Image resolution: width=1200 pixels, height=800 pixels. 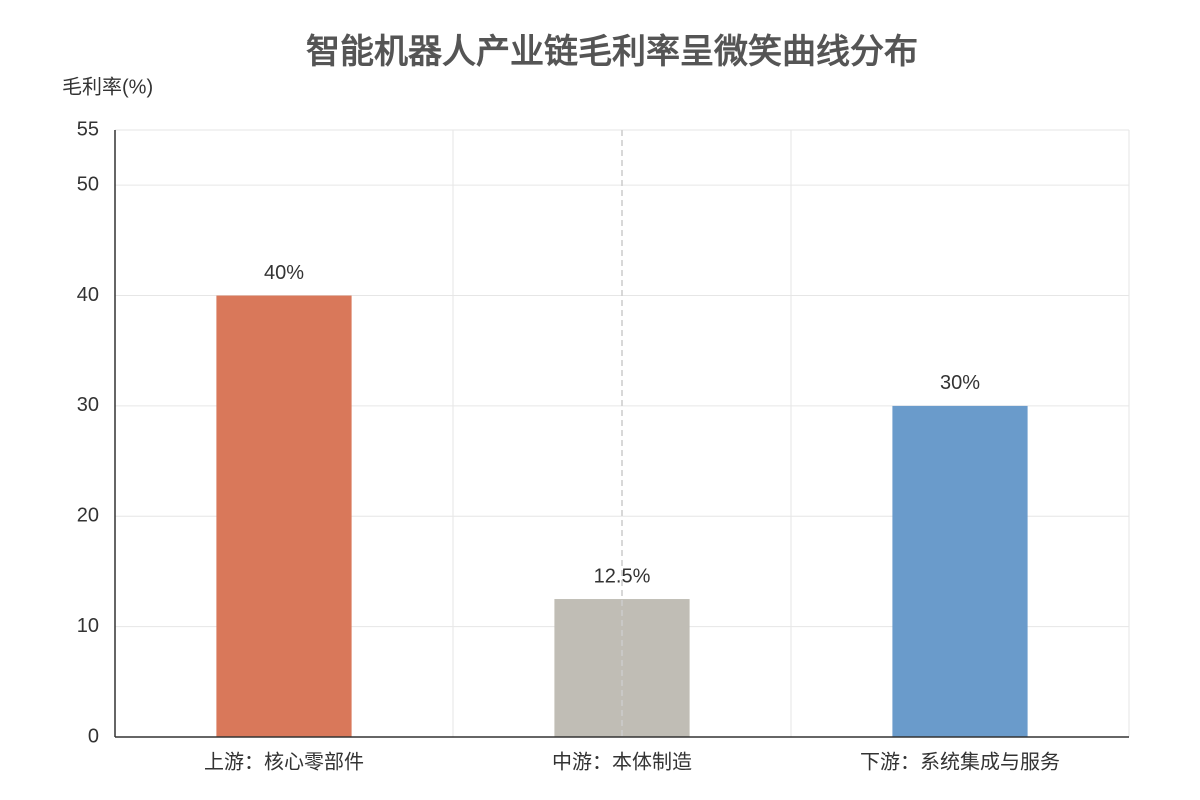 What do you see at coordinates (88, 405) in the screenshot?
I see `y-tick-label: 30` at bounding box center [88, 405].